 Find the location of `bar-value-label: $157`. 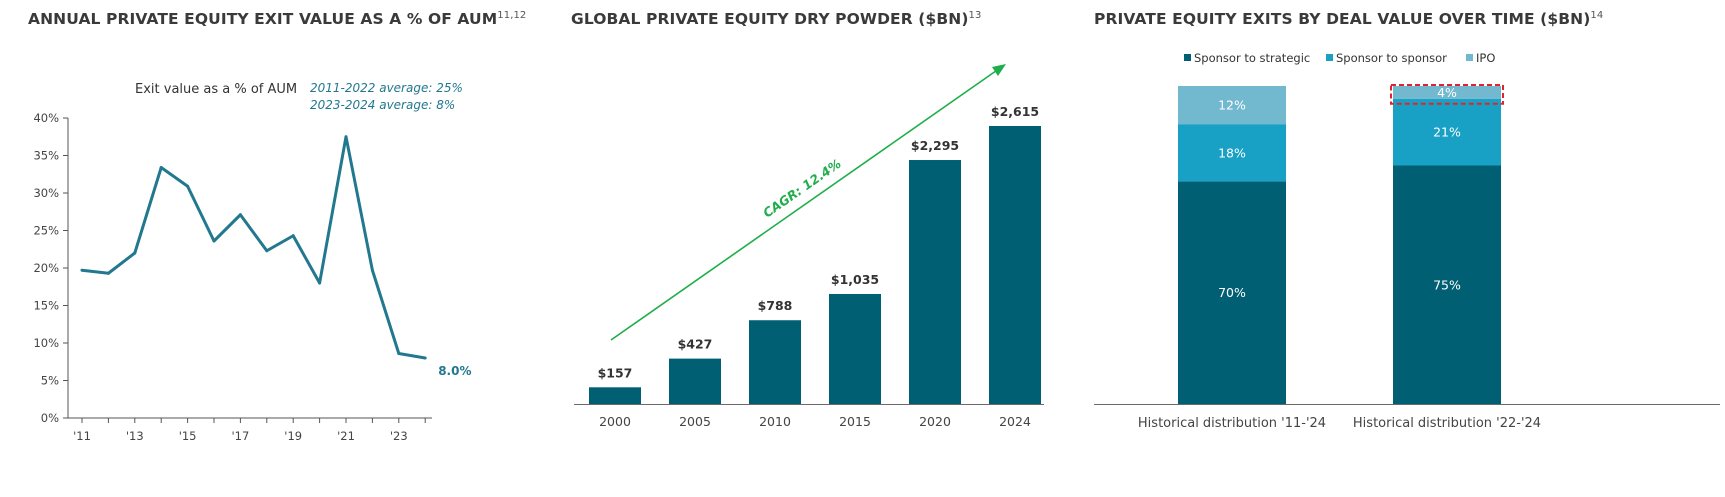

bar-value-label: $157 is located at coordinates (615, 372).